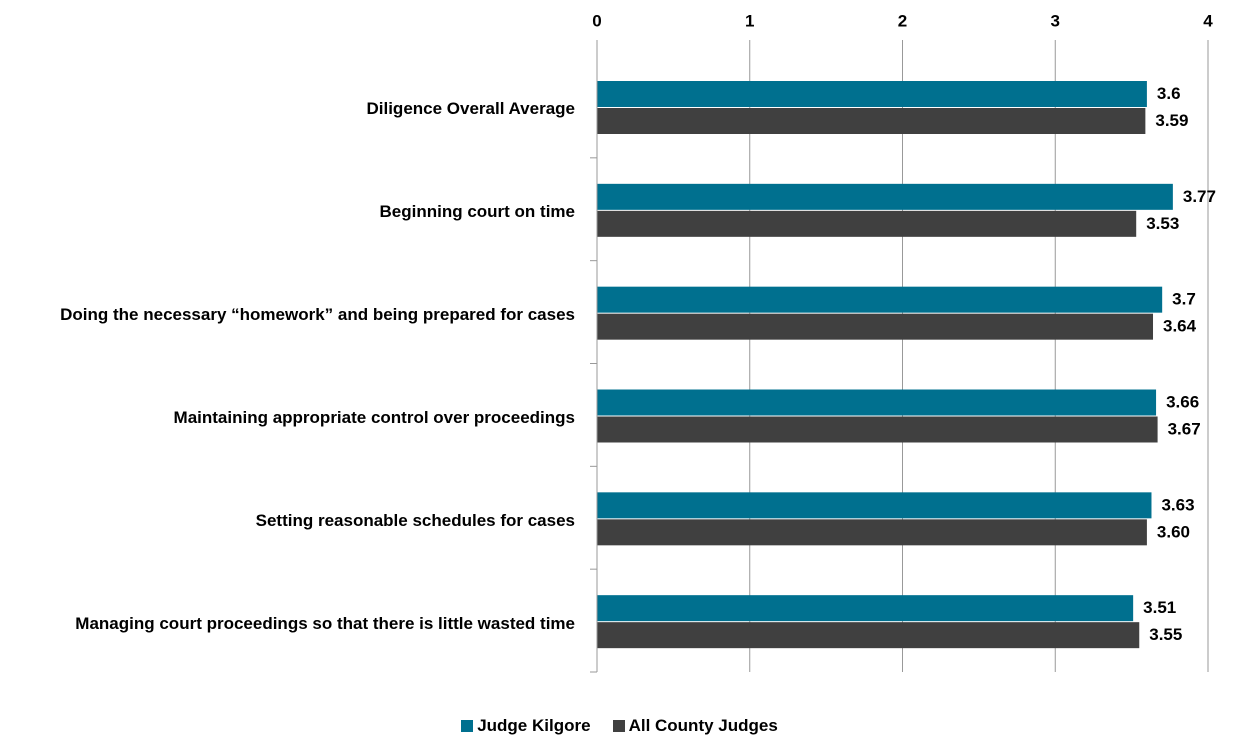 The image size is (1239, 740). Describe the element at coordinates (1184, 299) in the screenshot. I see `value-label: 3.7` at that location.